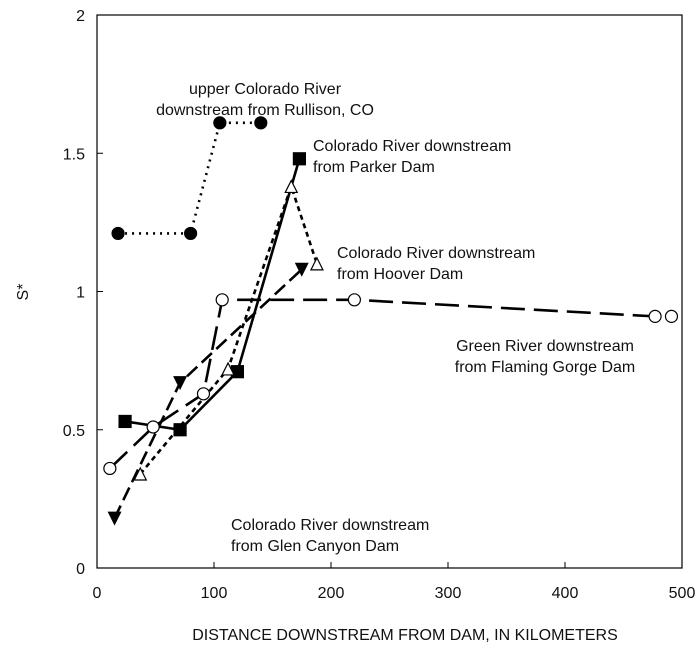 This screenshot has height=647, width=697. Describe the element at coordinates (74, 431) in the screenshot. I see `y-tick-label: 0.5` at that location.